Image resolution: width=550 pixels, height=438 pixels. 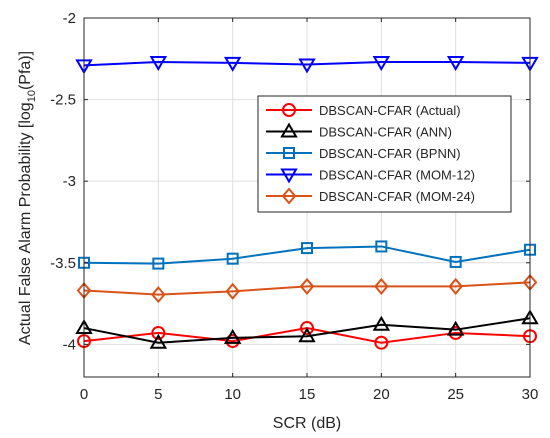 I want to click on y-tick-label: -3.5, so click(x=63, y=263).